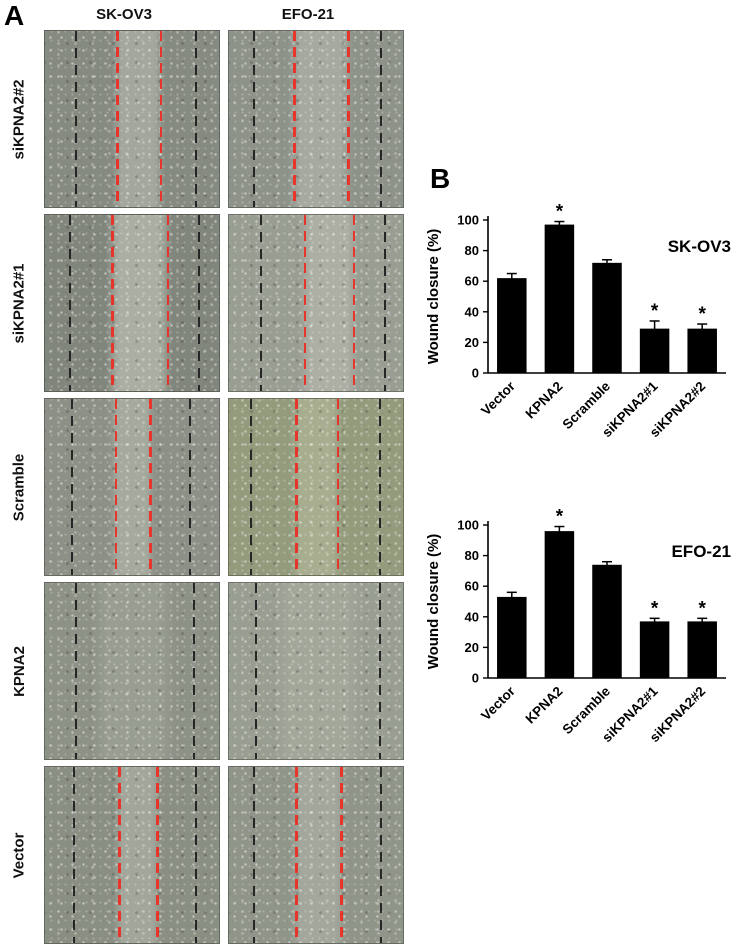 The width and height of the screenshot is (745, 950). What do you see at coordinates (472, 342) in the screenshot?
I see `svg-text: 20` at bounding box center [472, 342].